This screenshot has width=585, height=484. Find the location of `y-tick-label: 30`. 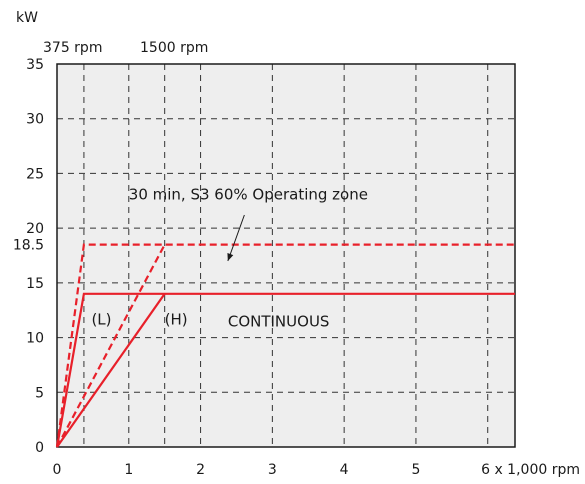

y-tick-label: 30 is located at coordinates (35, 120).